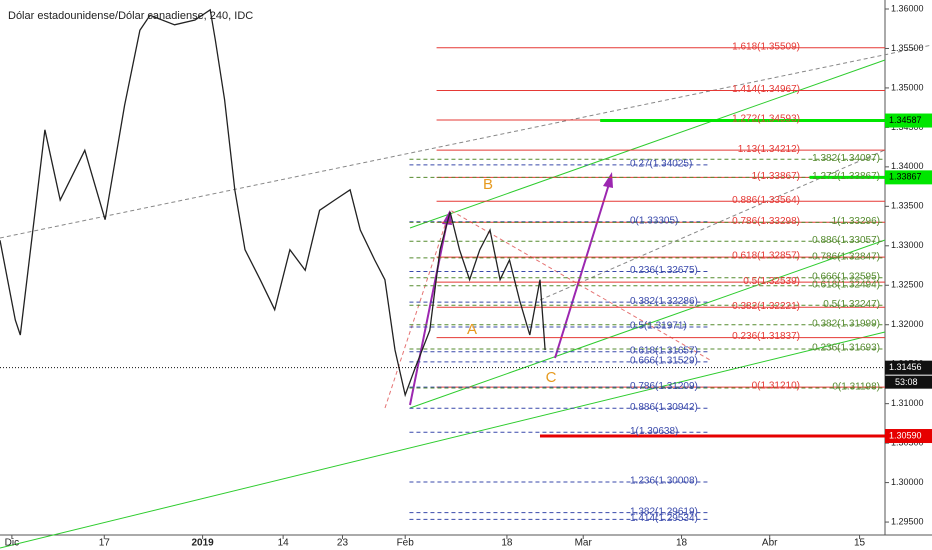  I want to click on wave-label: B, so click(488, 184).